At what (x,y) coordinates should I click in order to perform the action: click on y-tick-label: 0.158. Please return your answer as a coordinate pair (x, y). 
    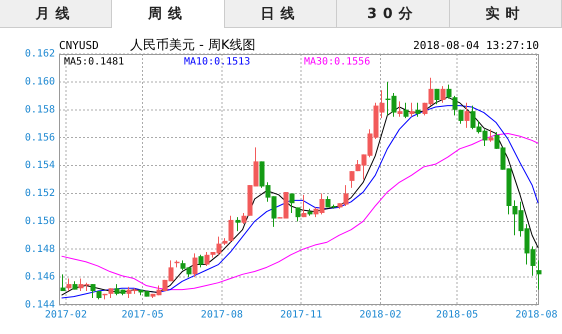
    Looking at the image, I should click on (39, 110).